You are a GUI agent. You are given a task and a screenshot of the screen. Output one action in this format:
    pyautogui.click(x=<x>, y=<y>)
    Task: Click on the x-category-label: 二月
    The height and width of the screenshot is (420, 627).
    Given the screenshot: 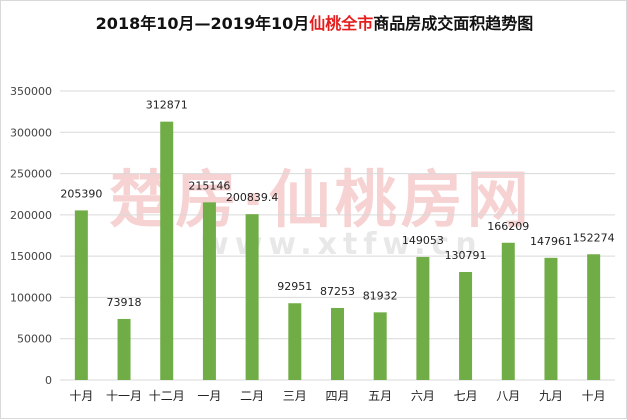 What is the action you would take?
    pyautogui.click(x=252, y=396)
    